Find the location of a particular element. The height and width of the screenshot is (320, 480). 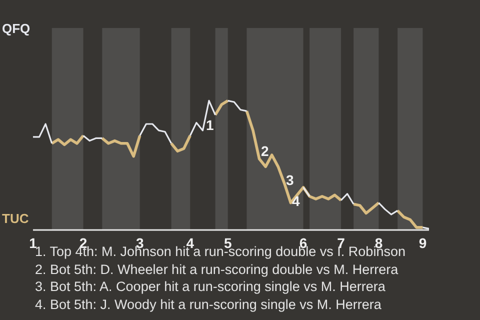

annotation: 2 is located at coordinates (265, 151).